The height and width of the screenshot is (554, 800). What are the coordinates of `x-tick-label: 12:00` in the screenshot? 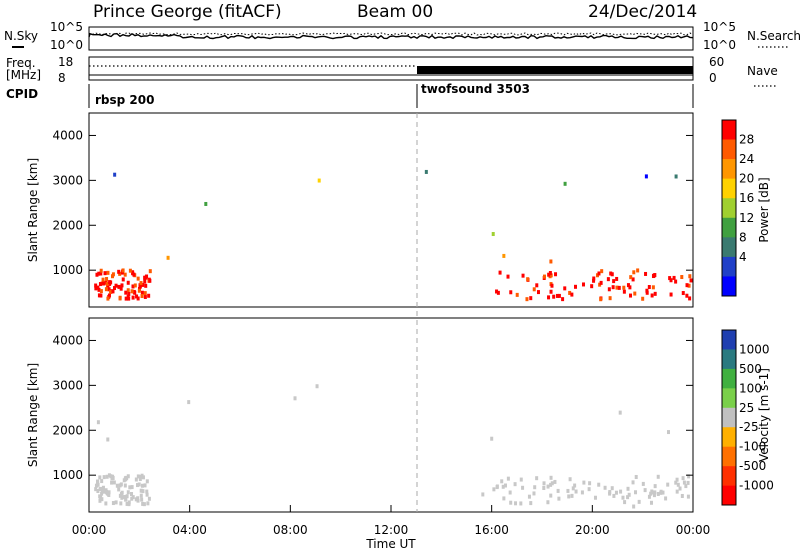 It's located at (391, 530).